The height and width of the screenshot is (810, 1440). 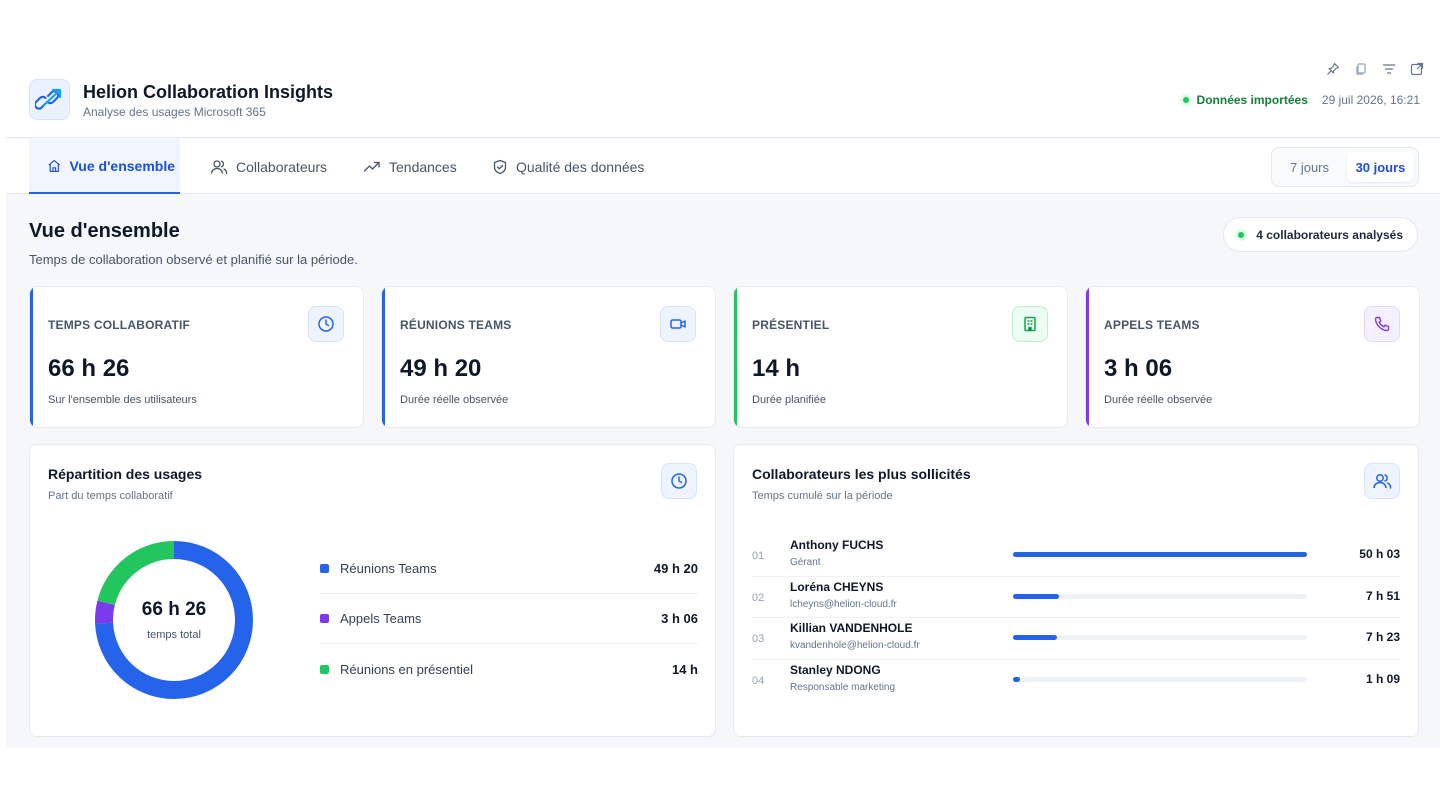 I want to click on tab-label: Vue d'ensemble, so click(x=122, y=165).